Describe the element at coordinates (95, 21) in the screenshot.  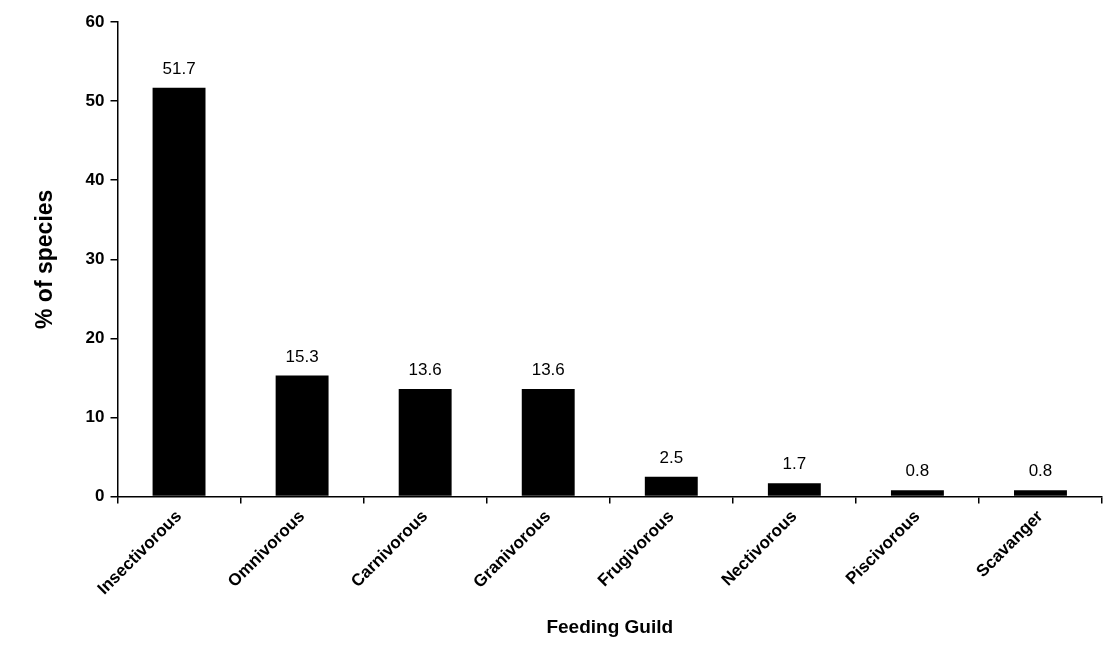
I see `y-tick-label: 60` at that location.